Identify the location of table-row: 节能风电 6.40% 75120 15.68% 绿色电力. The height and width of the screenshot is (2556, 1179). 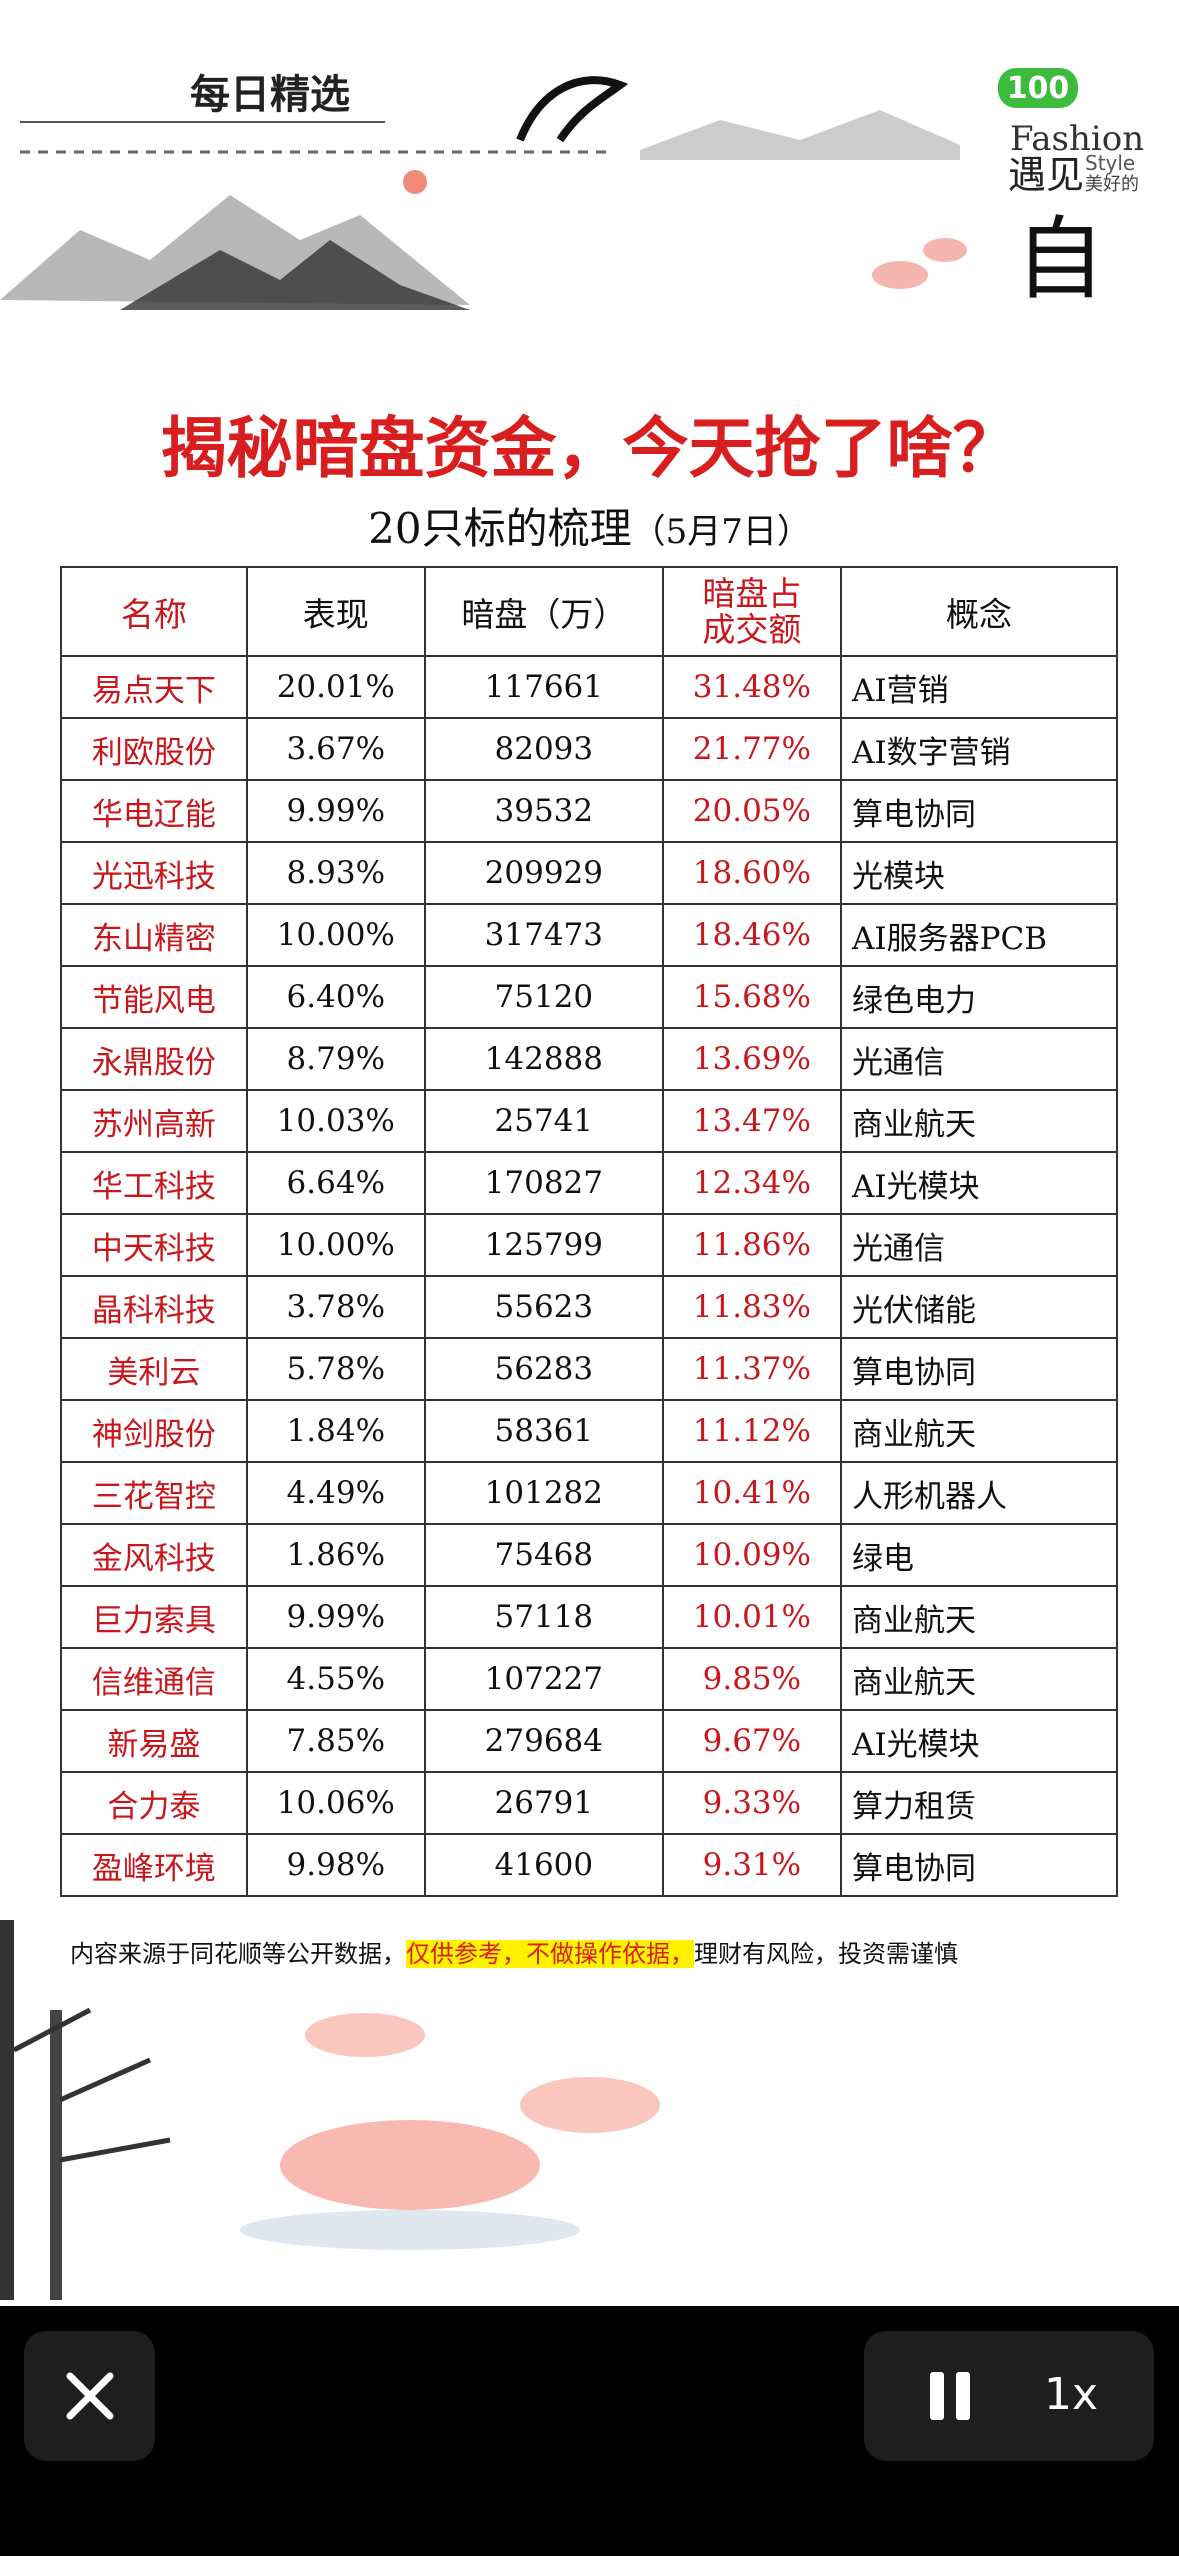
(589, 997).